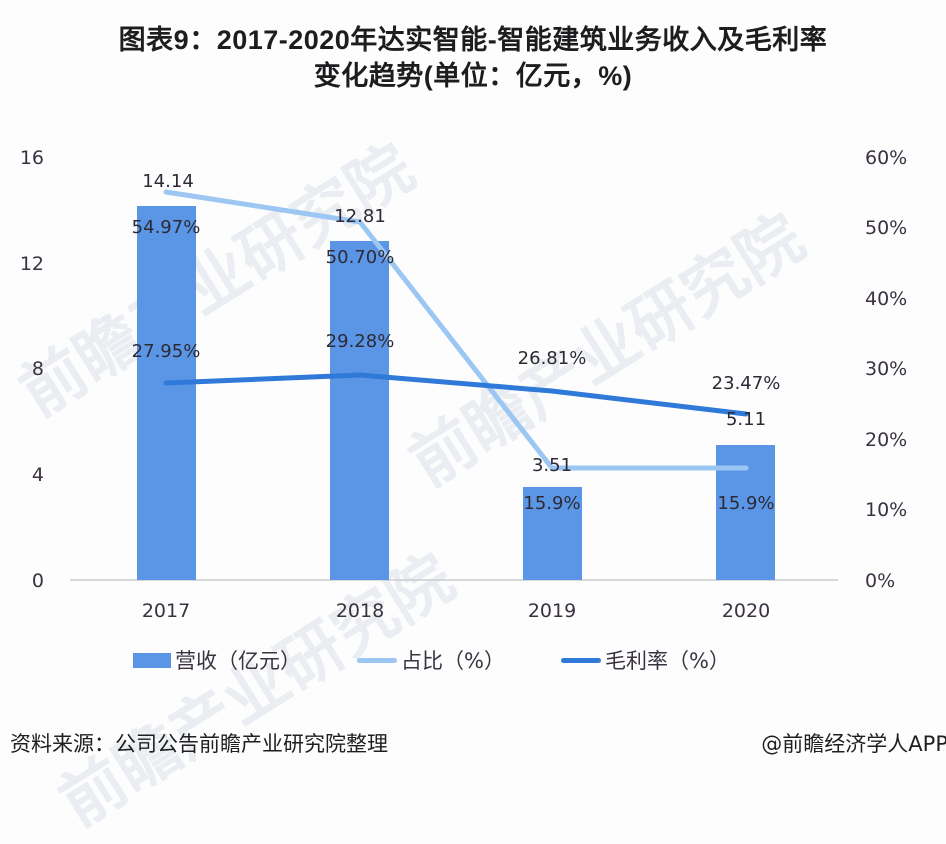 The height and width of the screenshot is (844, 946). Describe the element at coordinates (667, 661) in the screenshot. I see `legend-label: 毛利率（%）` at that location.